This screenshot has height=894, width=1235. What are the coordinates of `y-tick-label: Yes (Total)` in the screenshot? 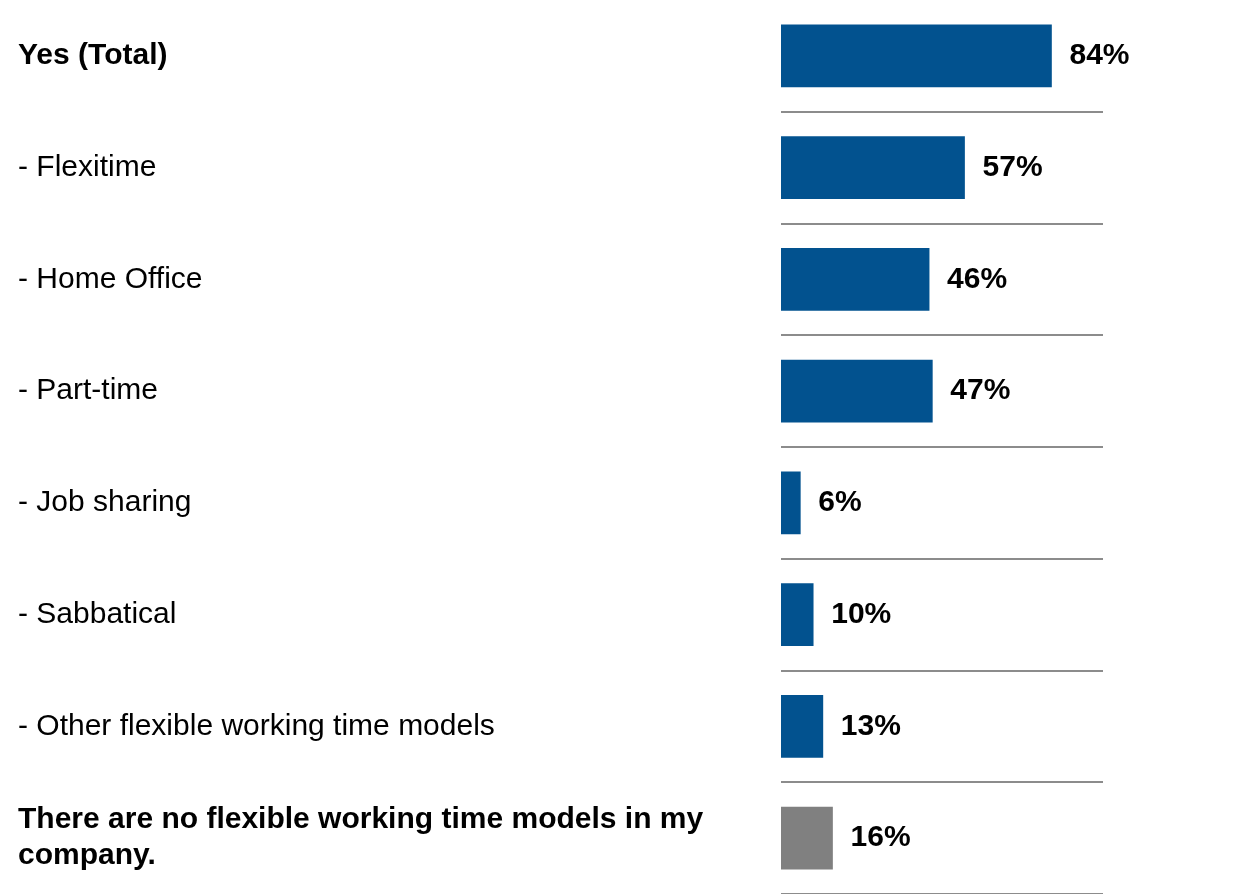 It's located at (93, 54).